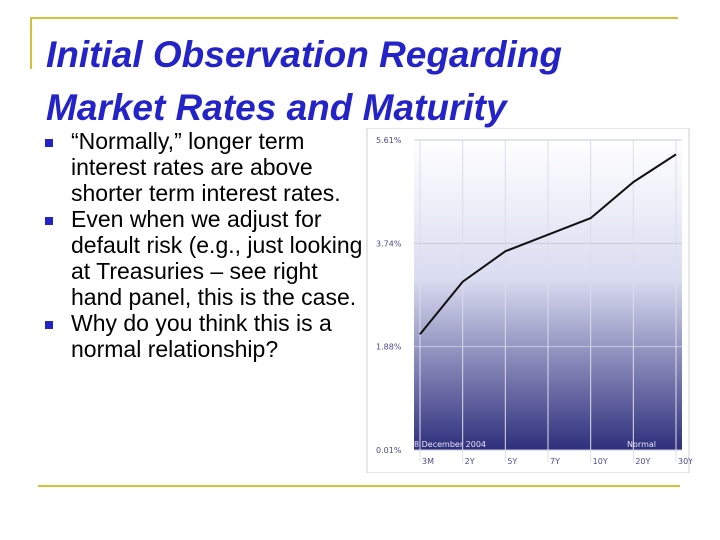 The height and width of the screenshot is (540, 720). I want to click on top-rule, so click(354, 18).